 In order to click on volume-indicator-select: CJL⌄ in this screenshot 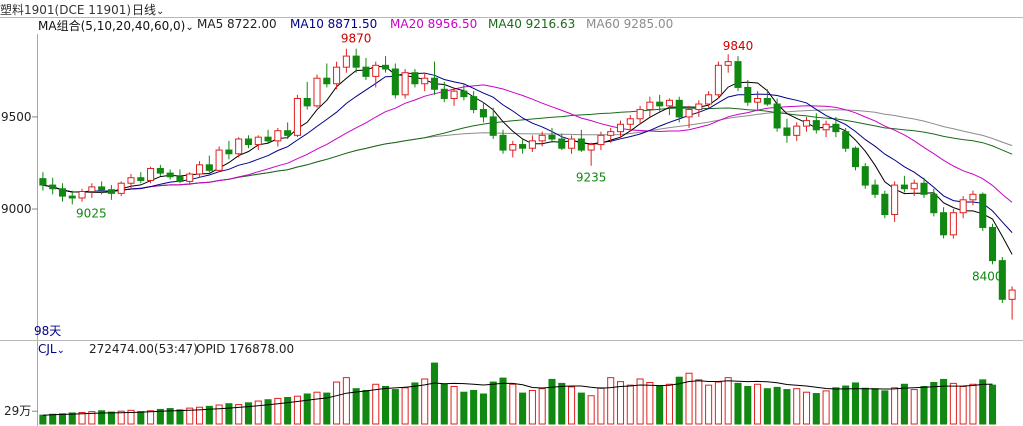, I will do `click(51, 349)`.